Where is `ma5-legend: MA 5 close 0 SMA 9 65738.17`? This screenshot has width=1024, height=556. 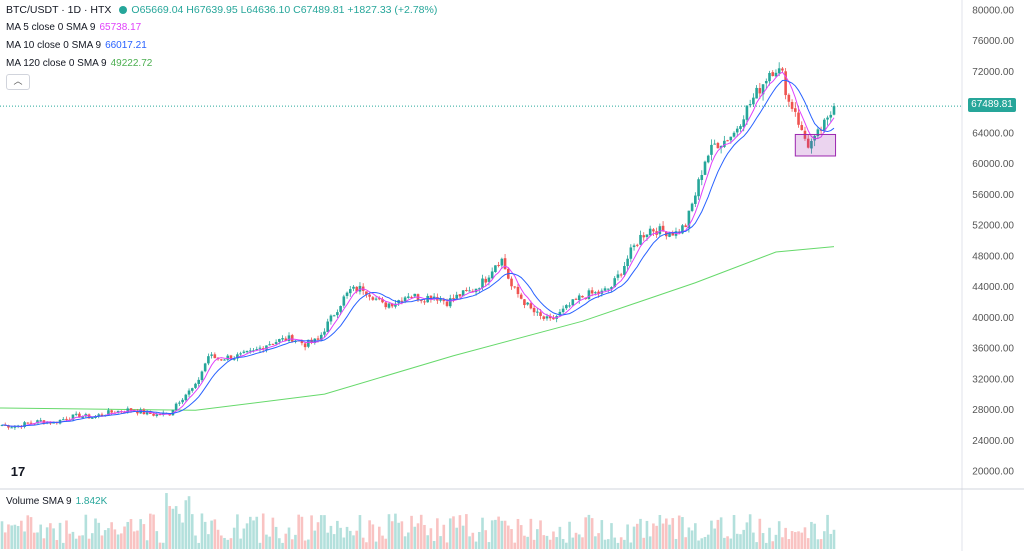 ma5-legend: MA 5 close 0 SMA 9 65738.17 is located at coordinates (75, 27).